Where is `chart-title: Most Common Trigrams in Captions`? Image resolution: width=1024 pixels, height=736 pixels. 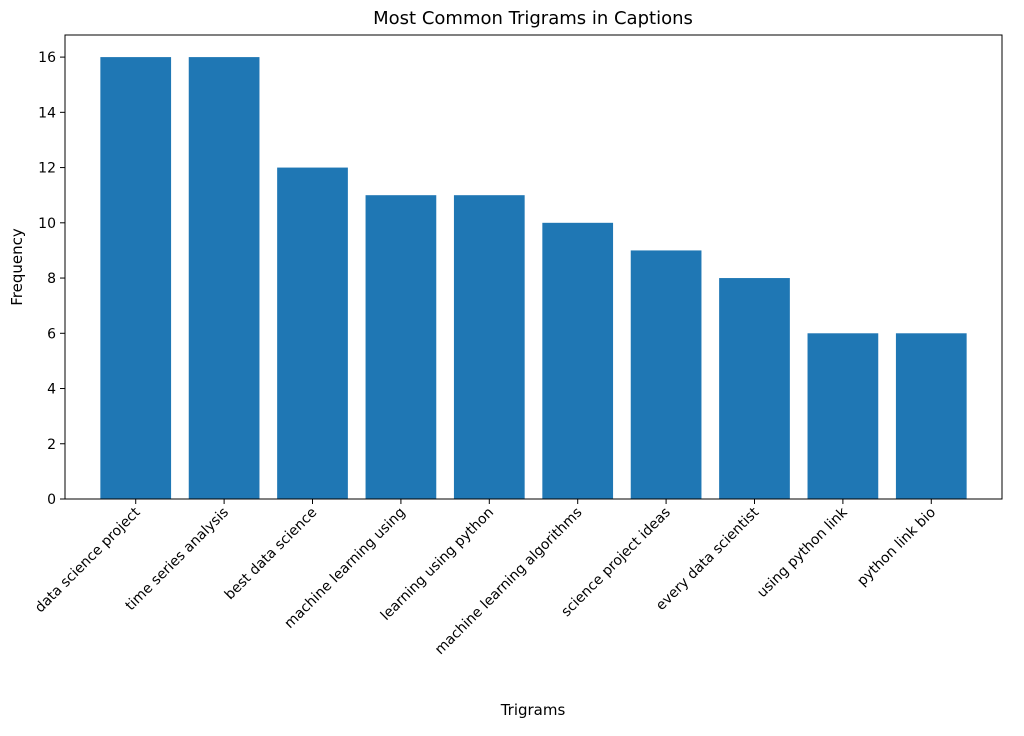 chart-title: Most Common Trigrams in Captions is located at coordinates (533, 18).